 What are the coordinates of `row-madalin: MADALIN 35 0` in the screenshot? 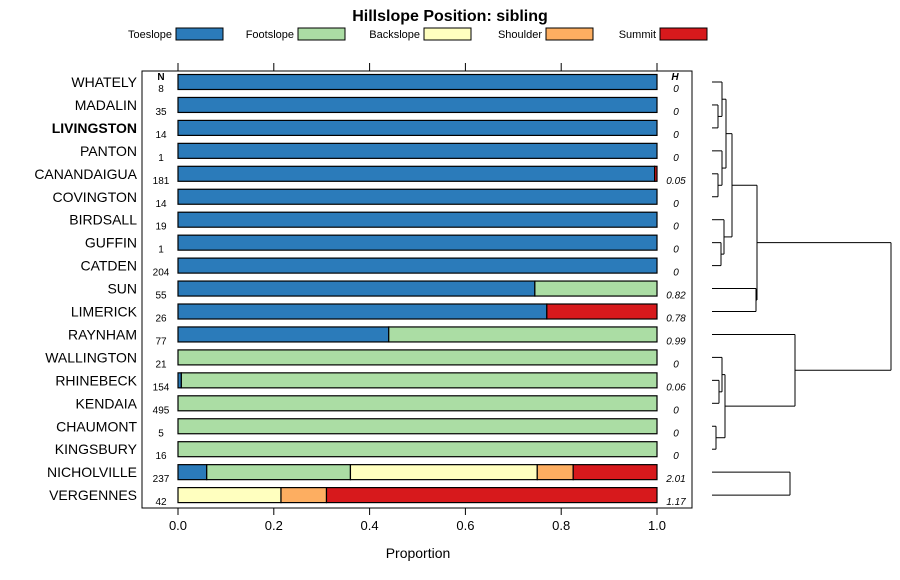 It's located at (377, 107).